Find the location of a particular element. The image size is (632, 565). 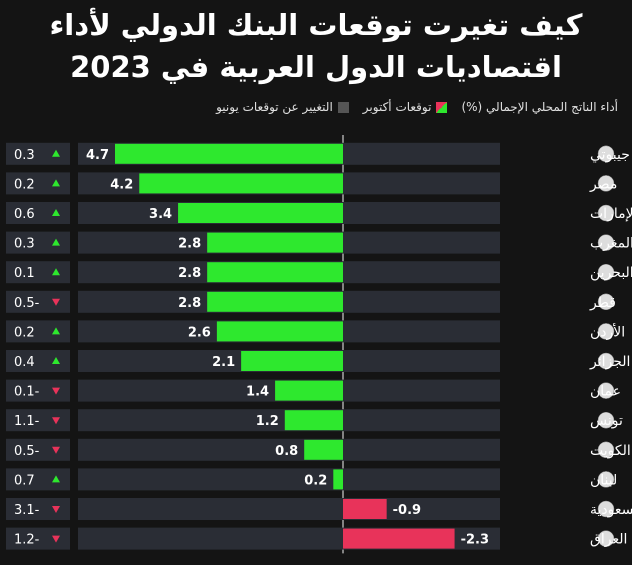

country-label: لبنان is located at coordinates (603, 480).